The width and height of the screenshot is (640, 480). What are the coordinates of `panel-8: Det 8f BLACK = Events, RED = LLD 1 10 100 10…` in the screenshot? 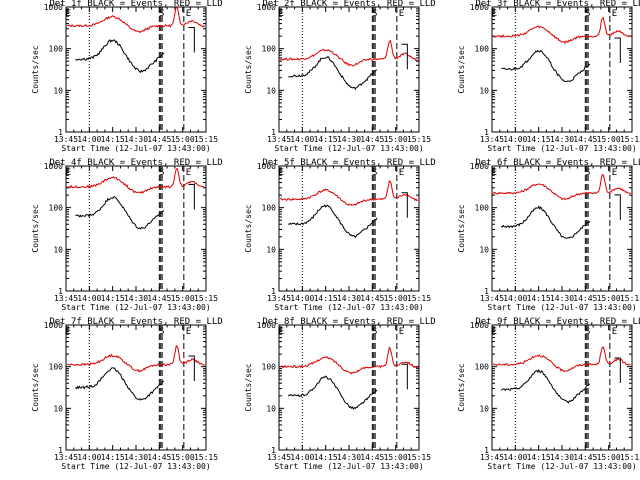 It's located at (340, 394).